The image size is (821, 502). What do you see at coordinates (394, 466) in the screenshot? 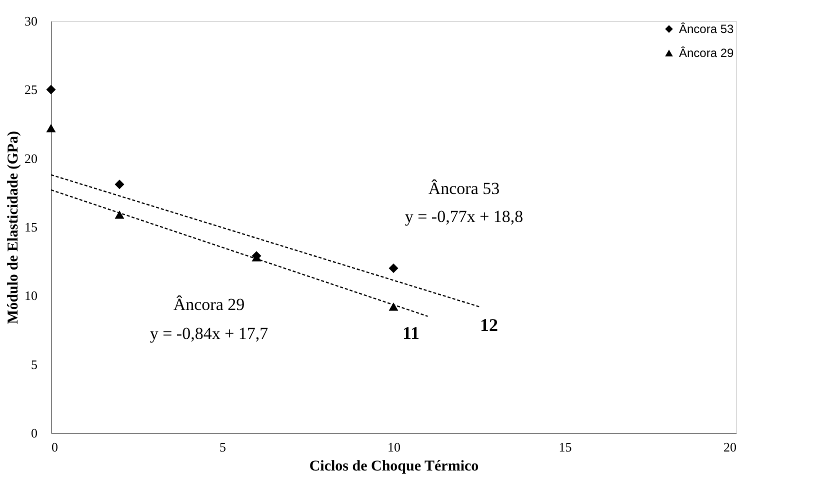
I see `x-axis-title: Ciclos de Choque Térmico` at bounding box center [394, 466].